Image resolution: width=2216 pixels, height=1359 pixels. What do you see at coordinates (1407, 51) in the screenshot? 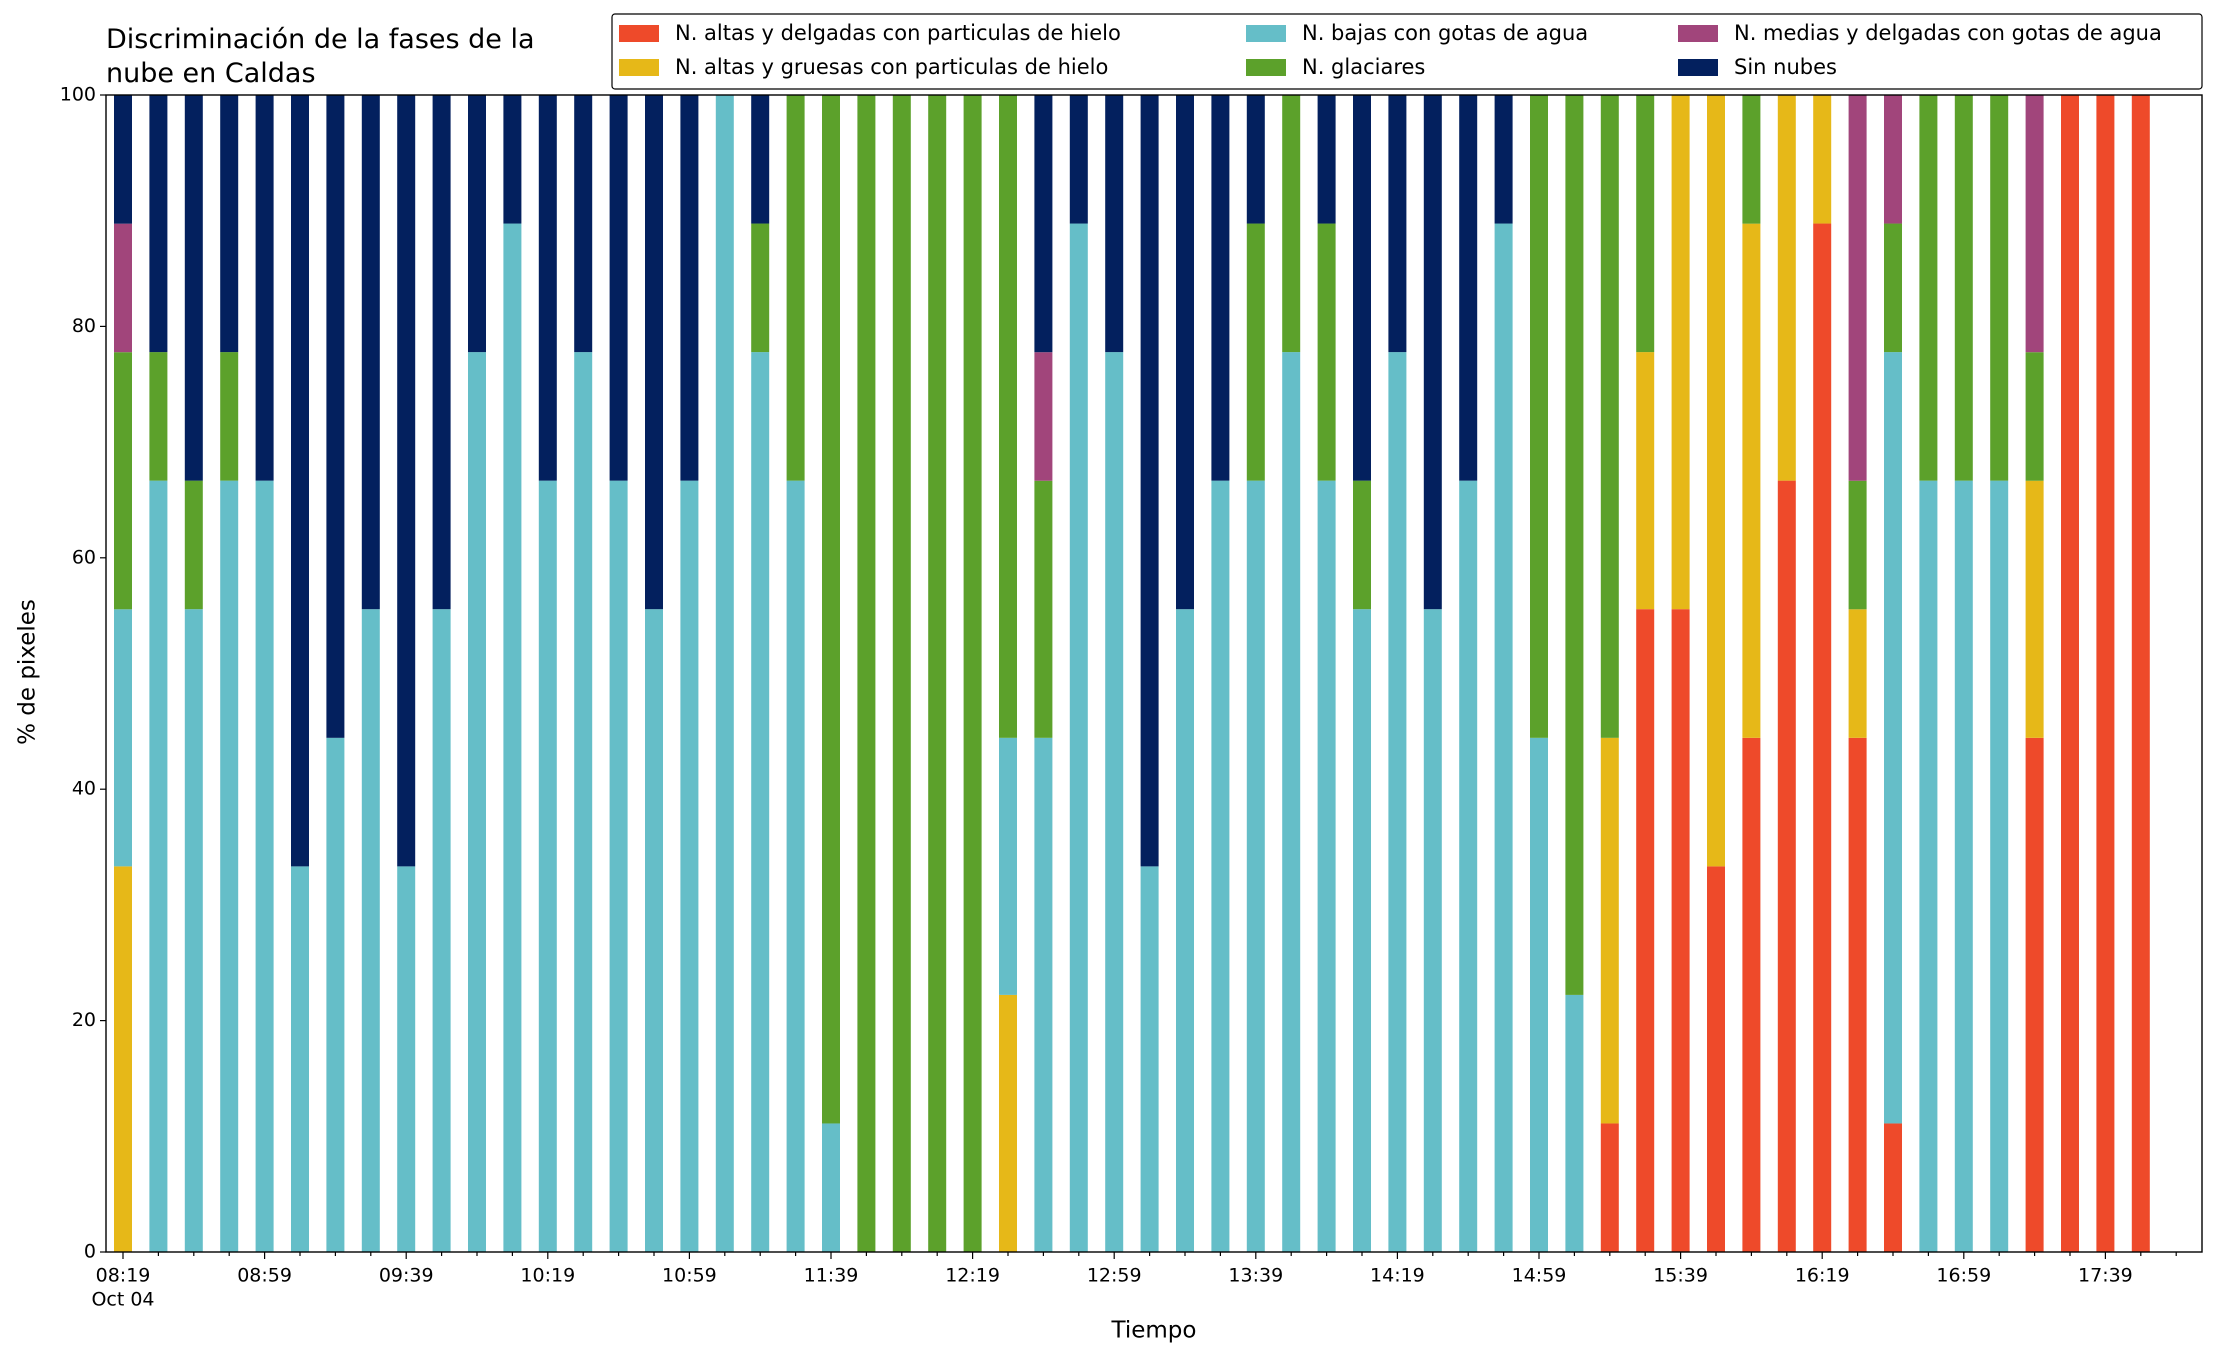
I see `legend-box` at bounding box center [1407, 51].